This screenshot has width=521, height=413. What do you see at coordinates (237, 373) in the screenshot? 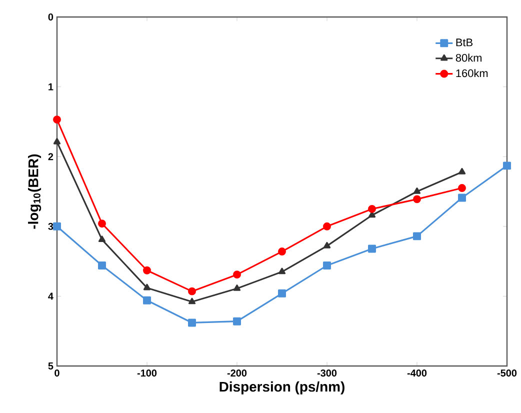
I see `x-tick-label: -200` at bounding box center [237, 373].